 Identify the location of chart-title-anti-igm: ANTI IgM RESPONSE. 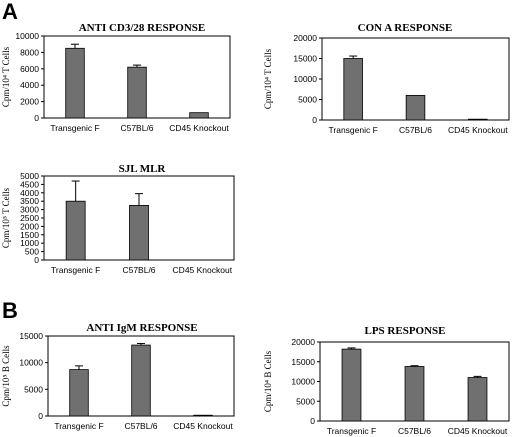
(142, 328).